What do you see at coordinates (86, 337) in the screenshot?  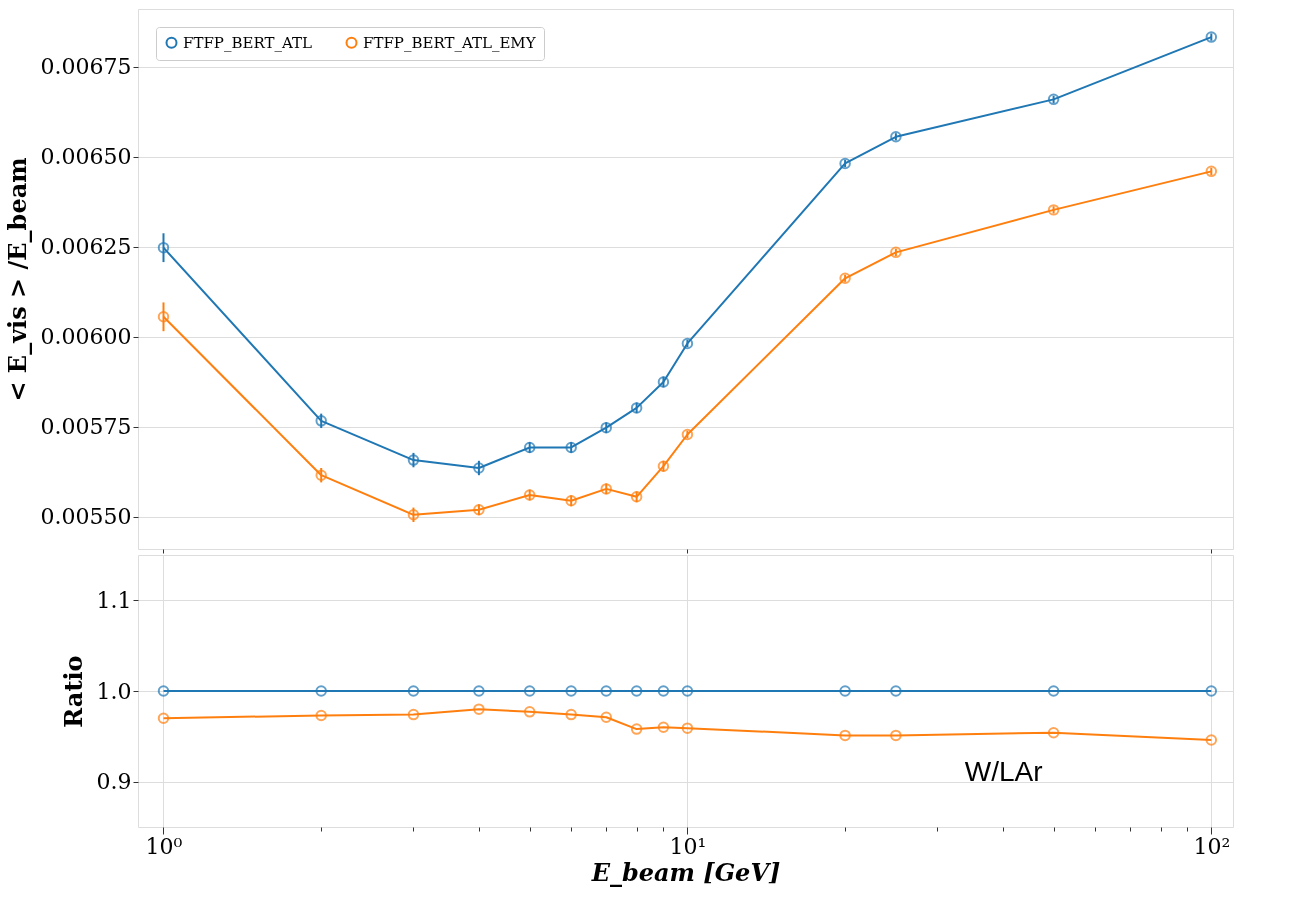 I see `y-tick-label: 0.00600` at bounding box center [86, 337].